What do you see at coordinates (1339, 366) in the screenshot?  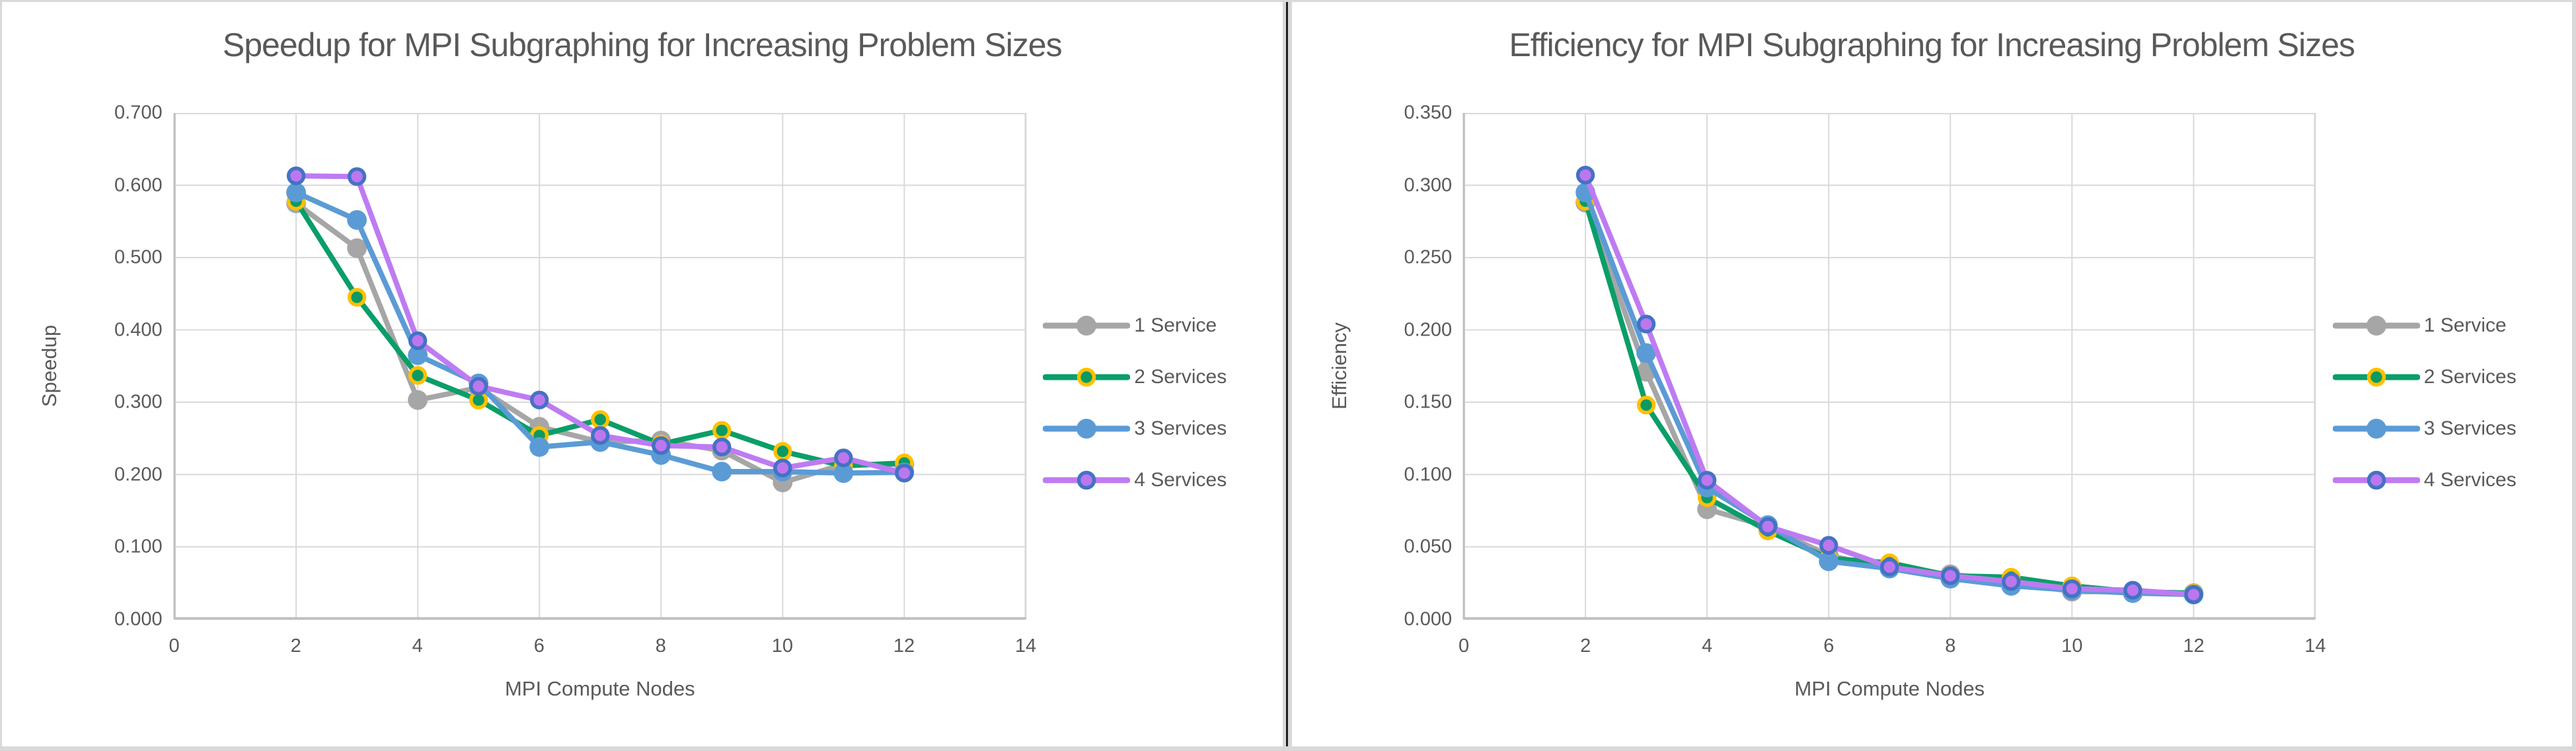 I see `y-axis-title: Efficiency` at bounding box center [1339, 366].